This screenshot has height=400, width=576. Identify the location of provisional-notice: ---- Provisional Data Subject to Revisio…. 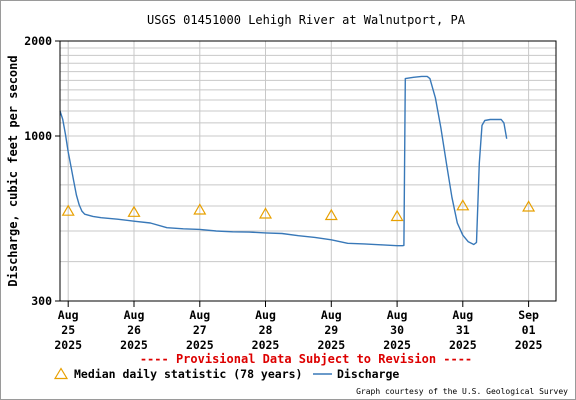
(306, 359).